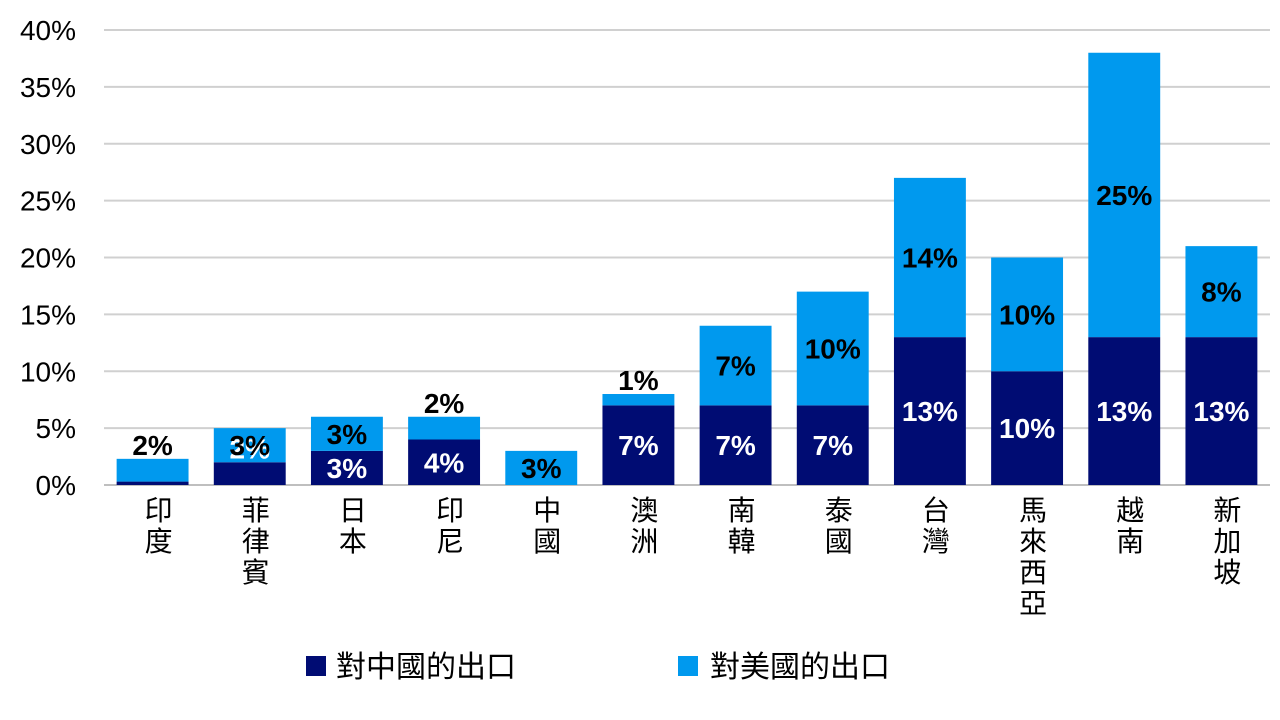 This screenshot has width=1280, height=720. I want to click on y-tick-label: 15%, so click(48, 314).